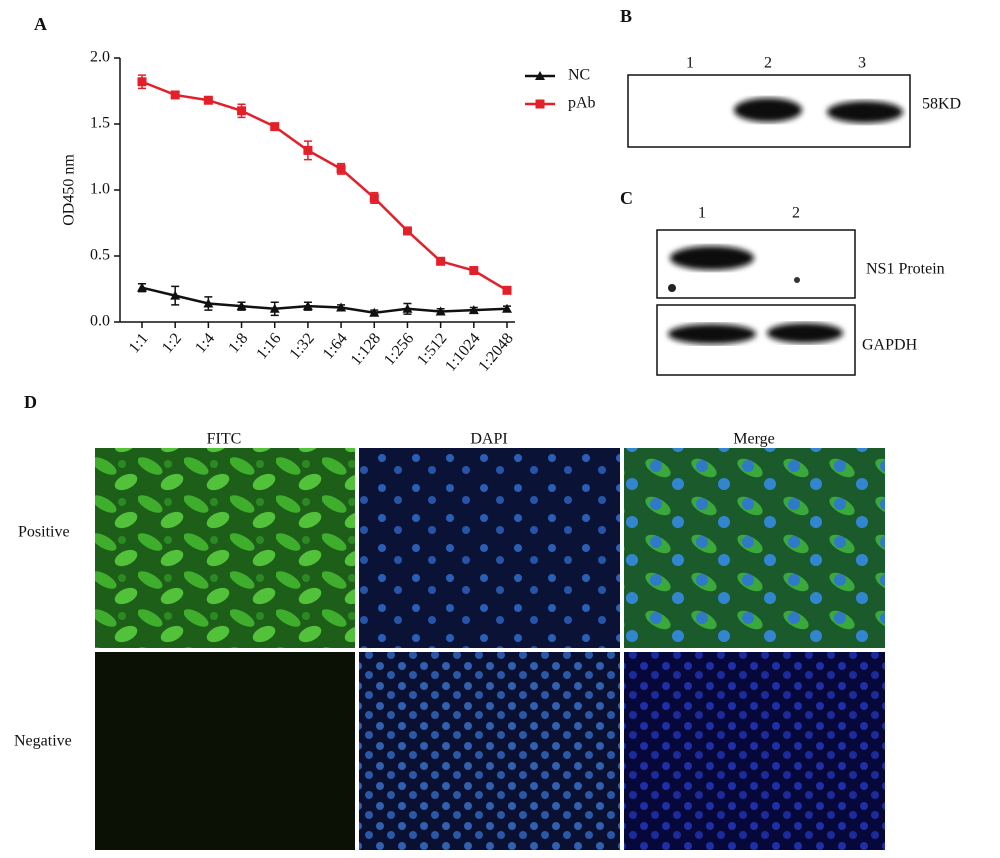  Describe the element at coordinates (890, 345) in the screenshot. I see `row-label: GAPDH` at that location.